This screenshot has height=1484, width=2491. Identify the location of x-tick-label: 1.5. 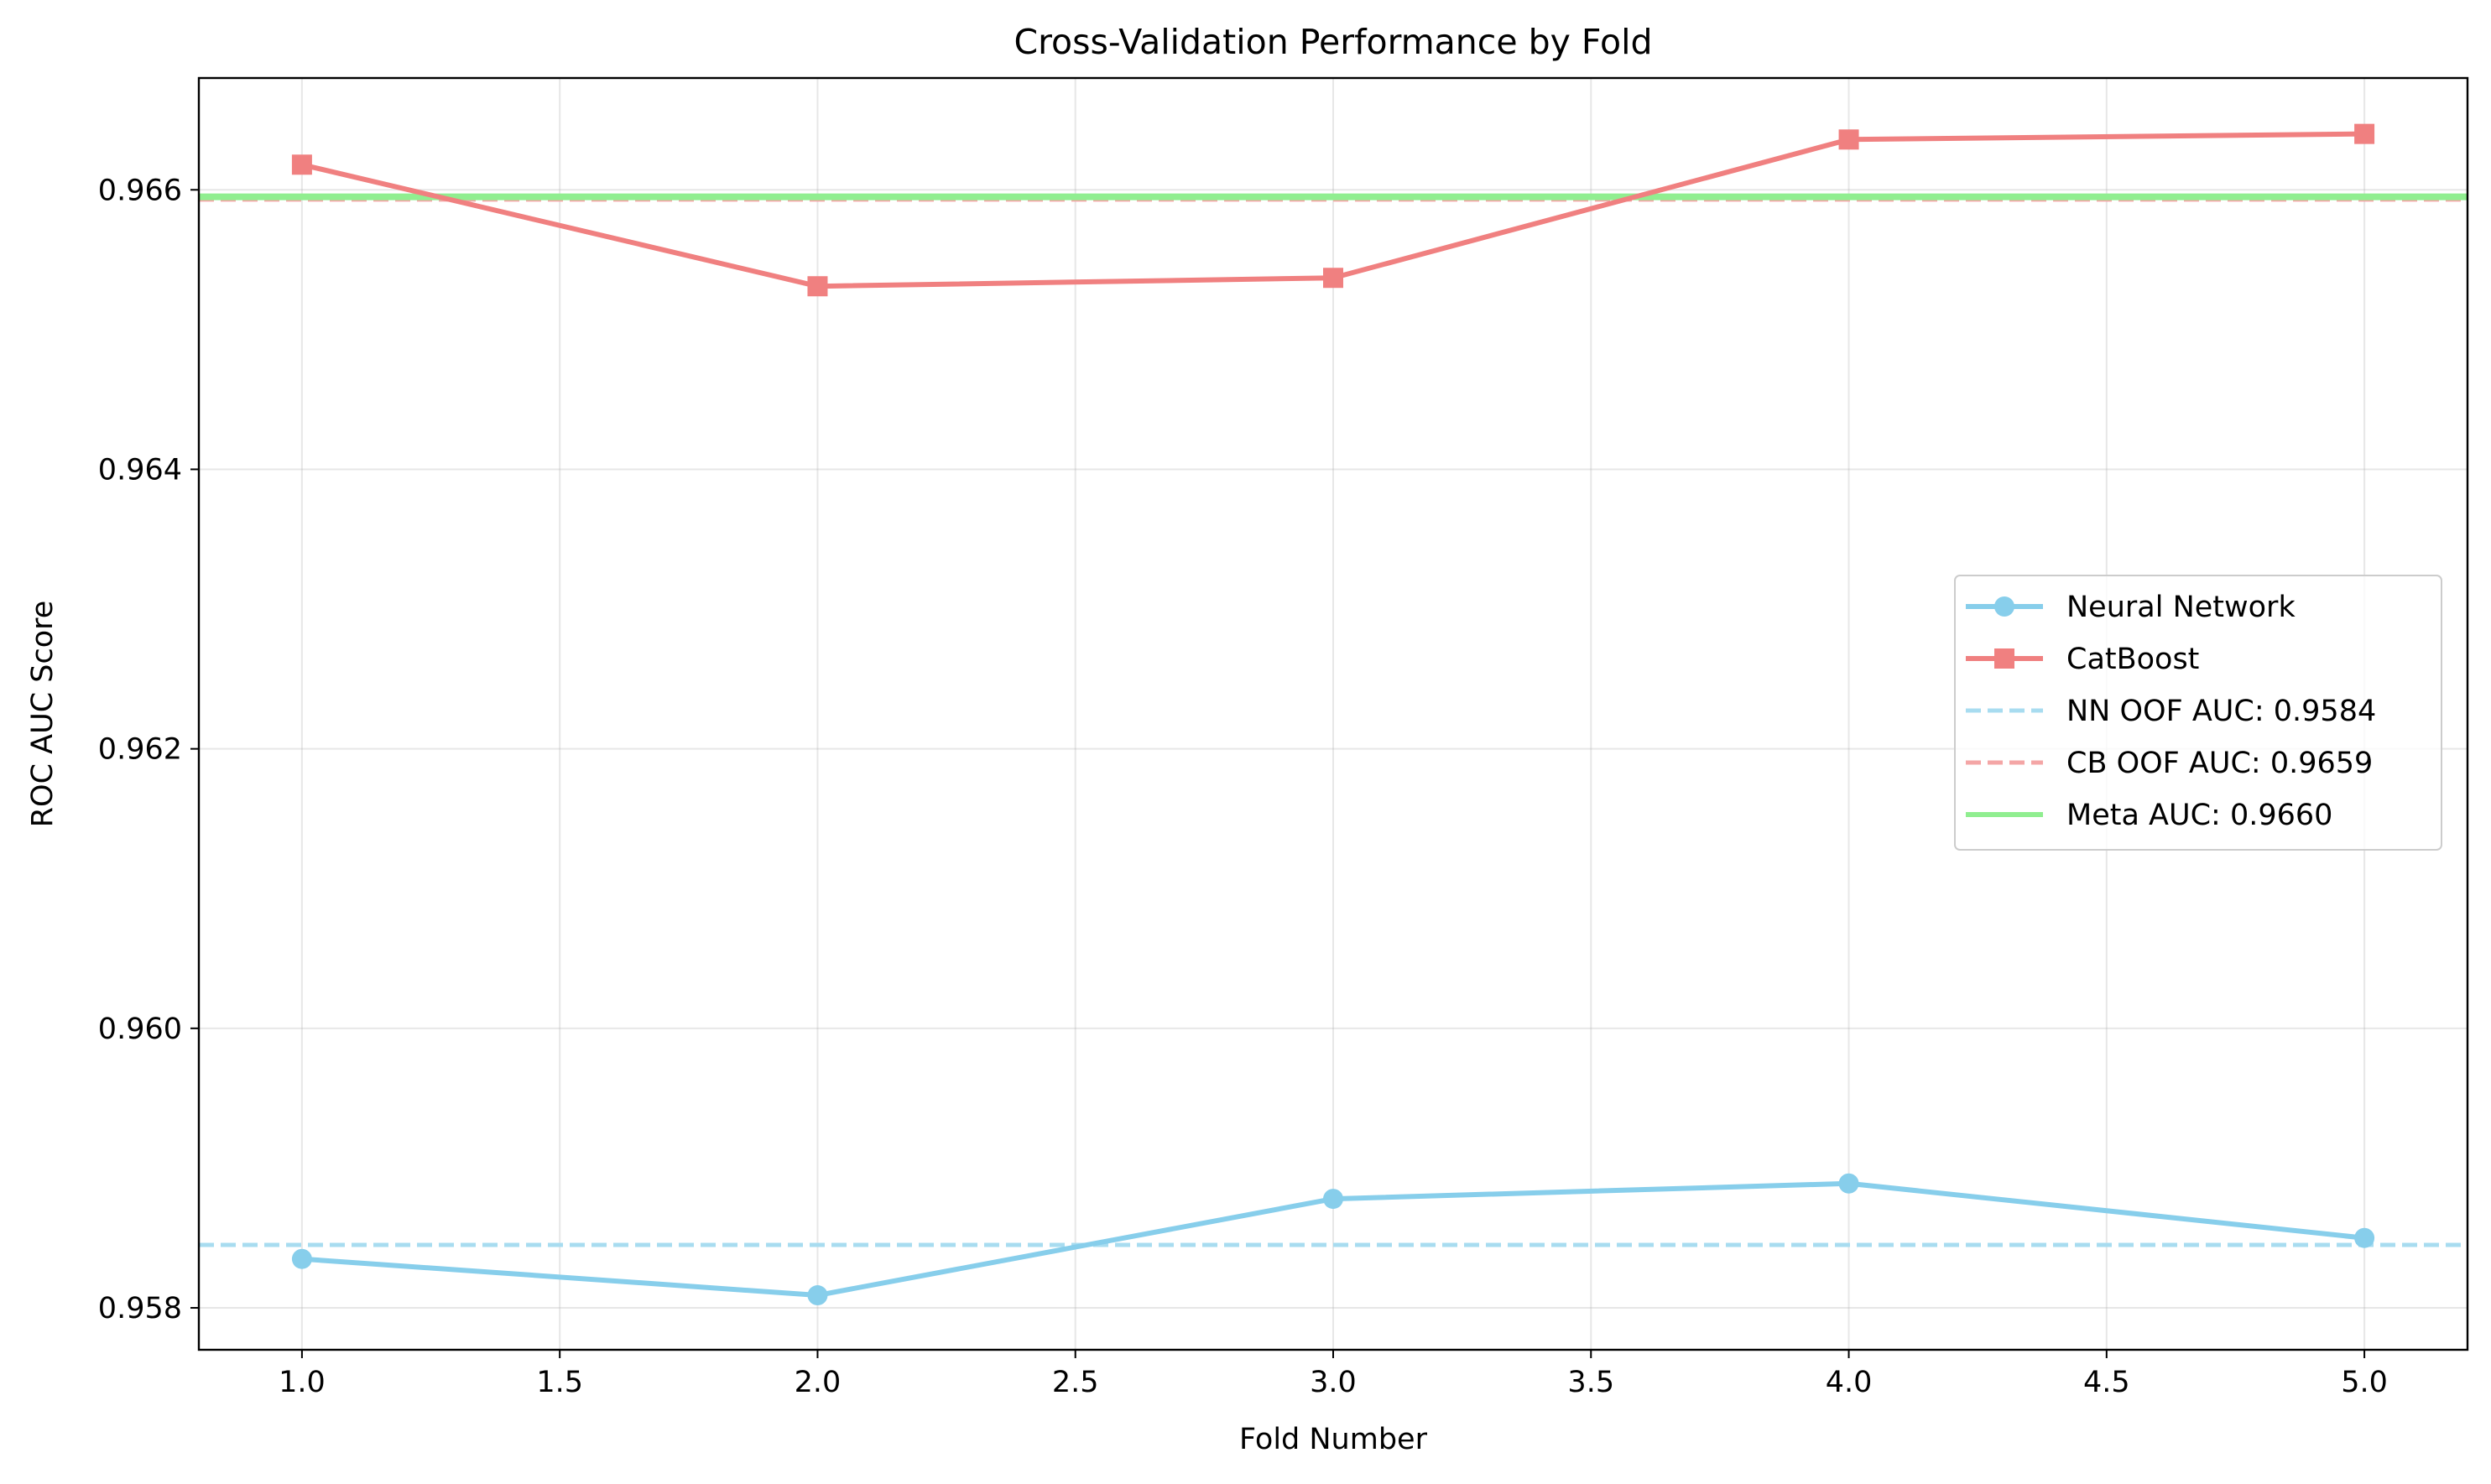
(559, 1382).